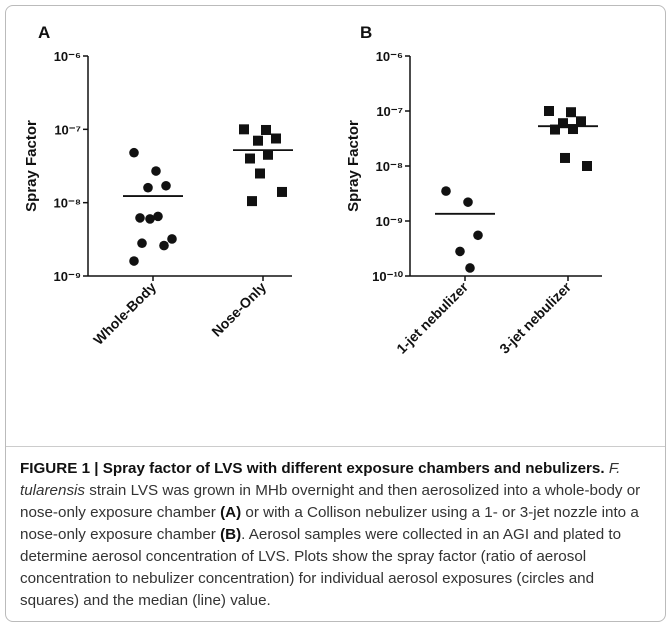 The height and width of the screenshot is (627, 671). Describe the element at coordinates (388, 276) in the screenshot. I see `y-tick-label: 10⁻¹⁰` at that location.